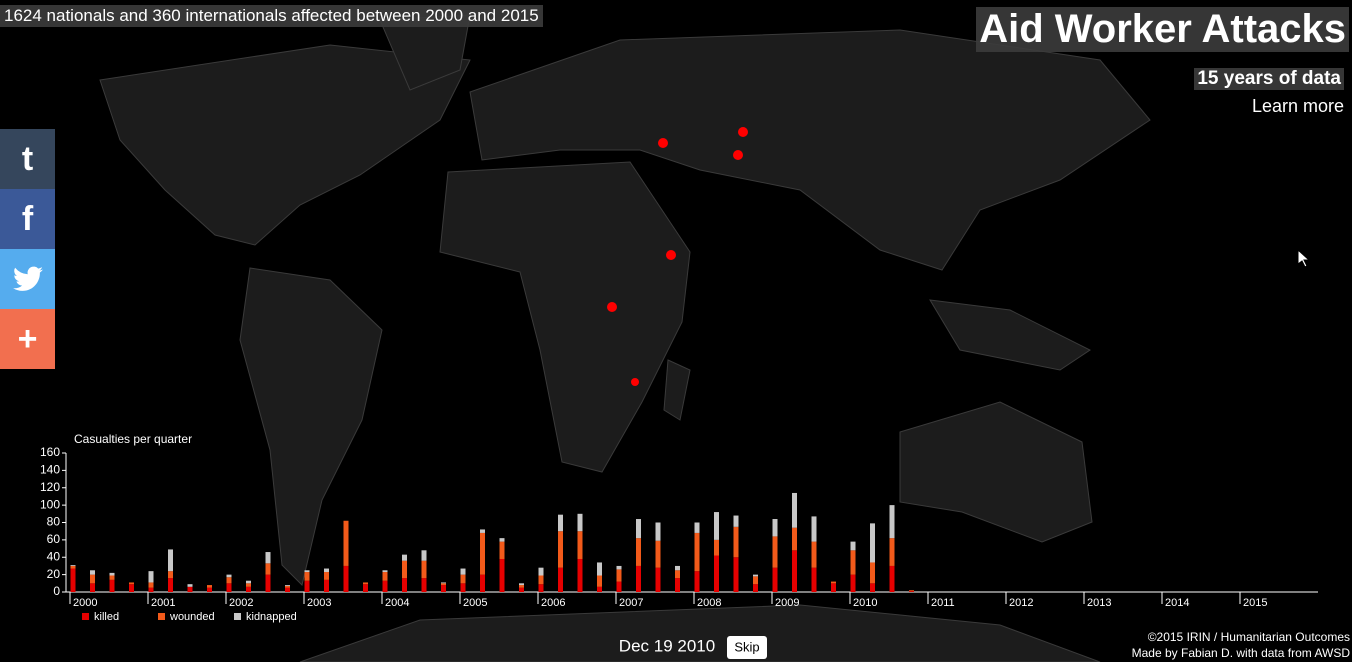 The height and width of the screenshot is (662, 1352). Describe the element at coordinates (54, 522) in the screenshot. I see `y-tick-label: 80` at that location.